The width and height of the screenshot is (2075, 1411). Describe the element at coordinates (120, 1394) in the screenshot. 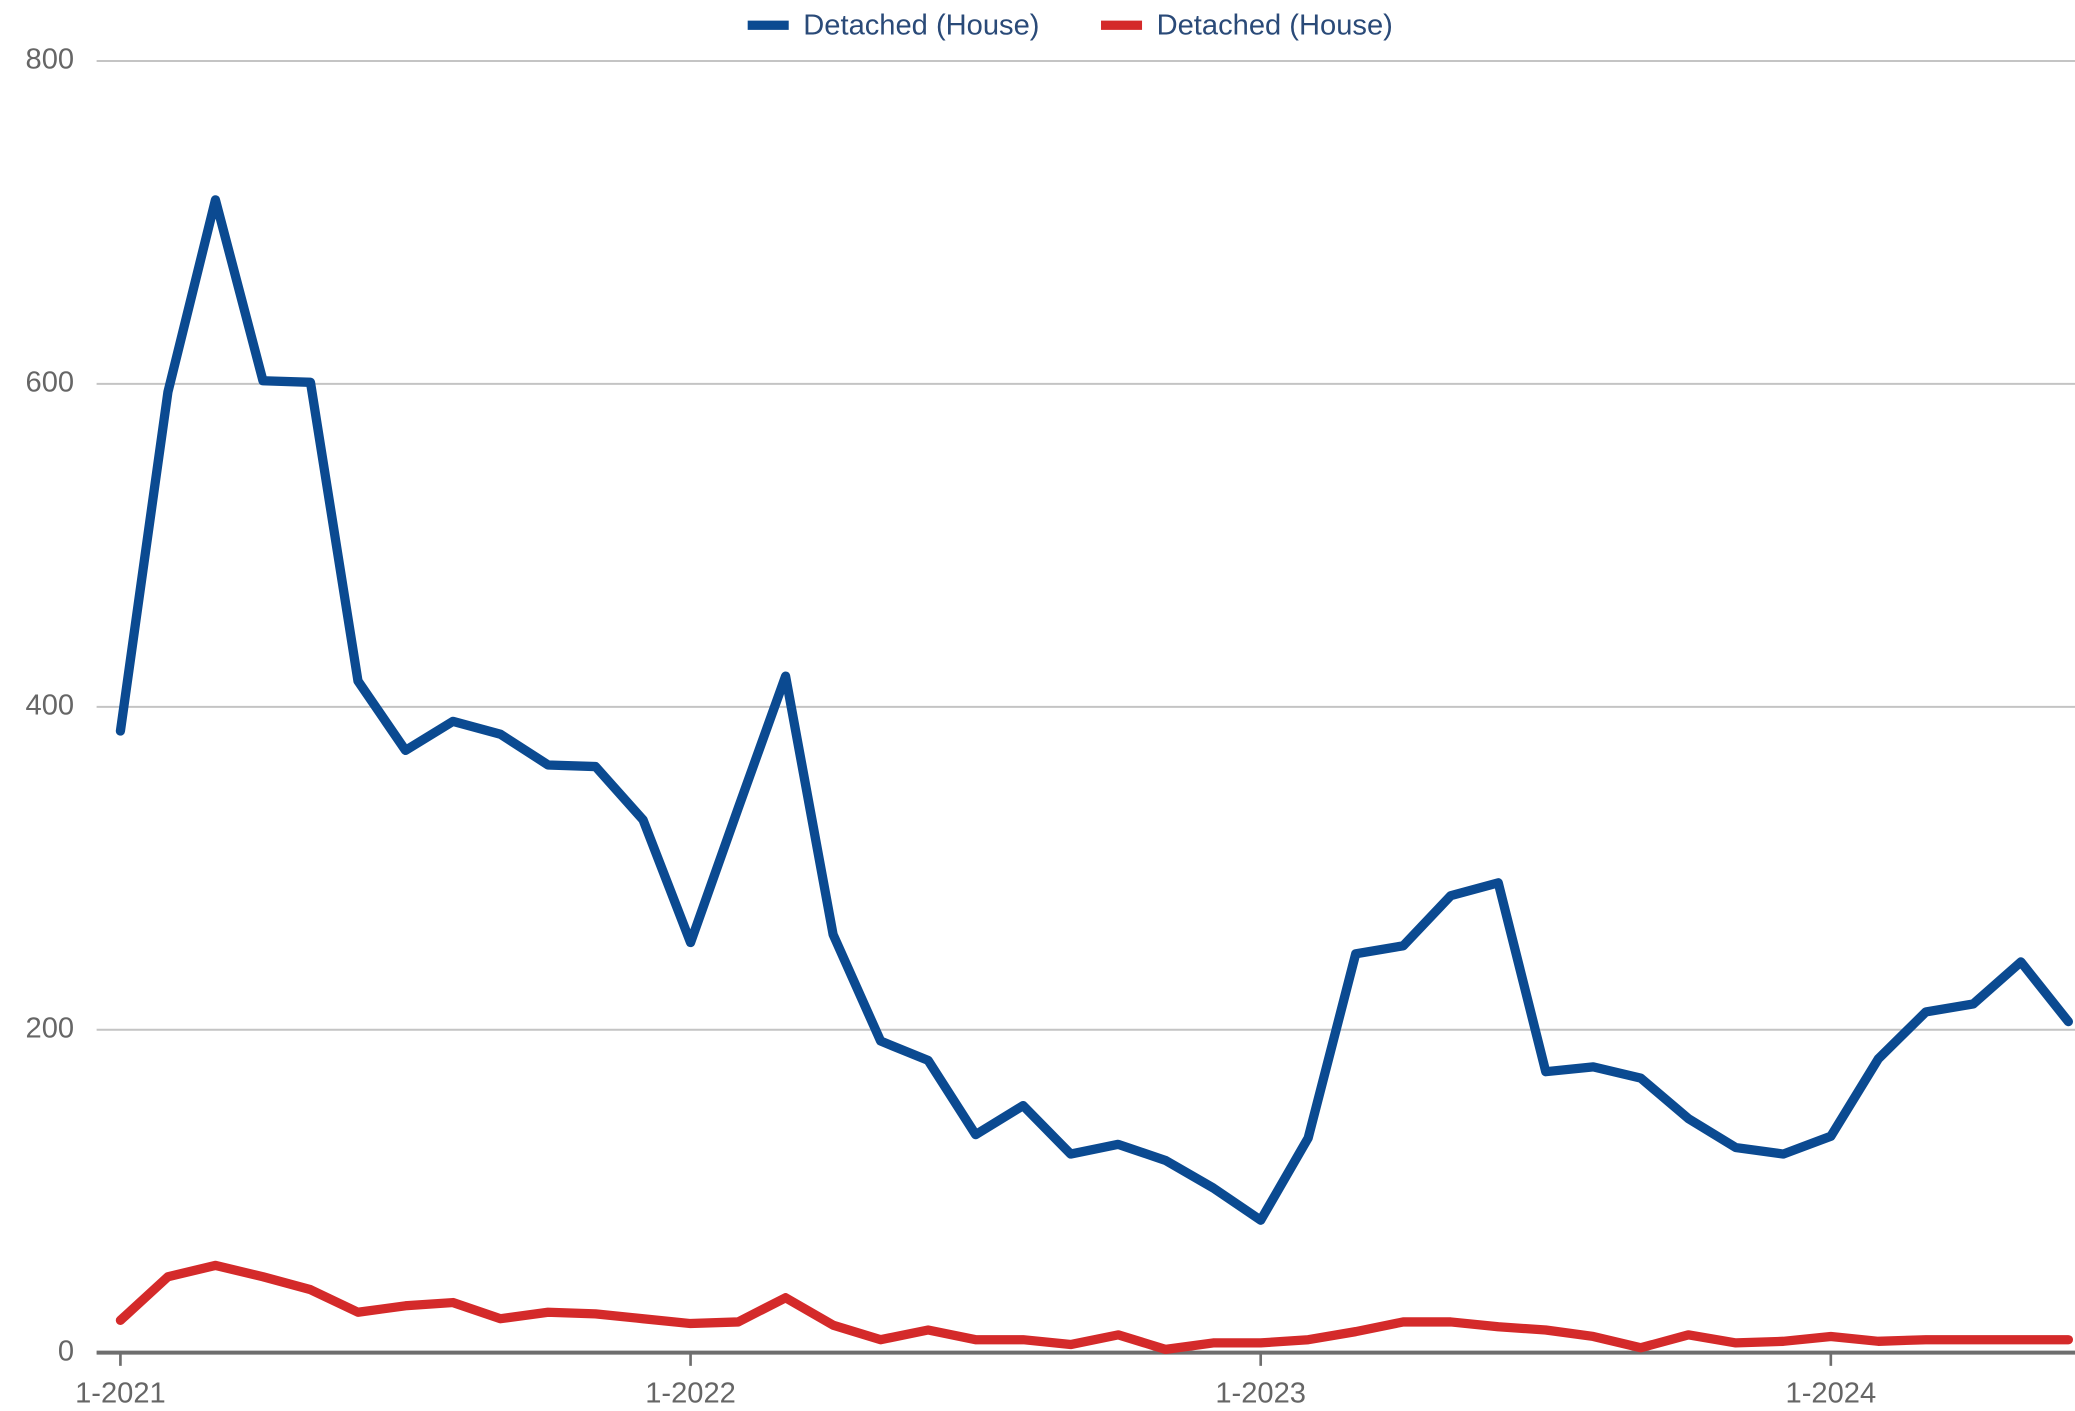

I see `x-tick-label: 1-2021` at that location.